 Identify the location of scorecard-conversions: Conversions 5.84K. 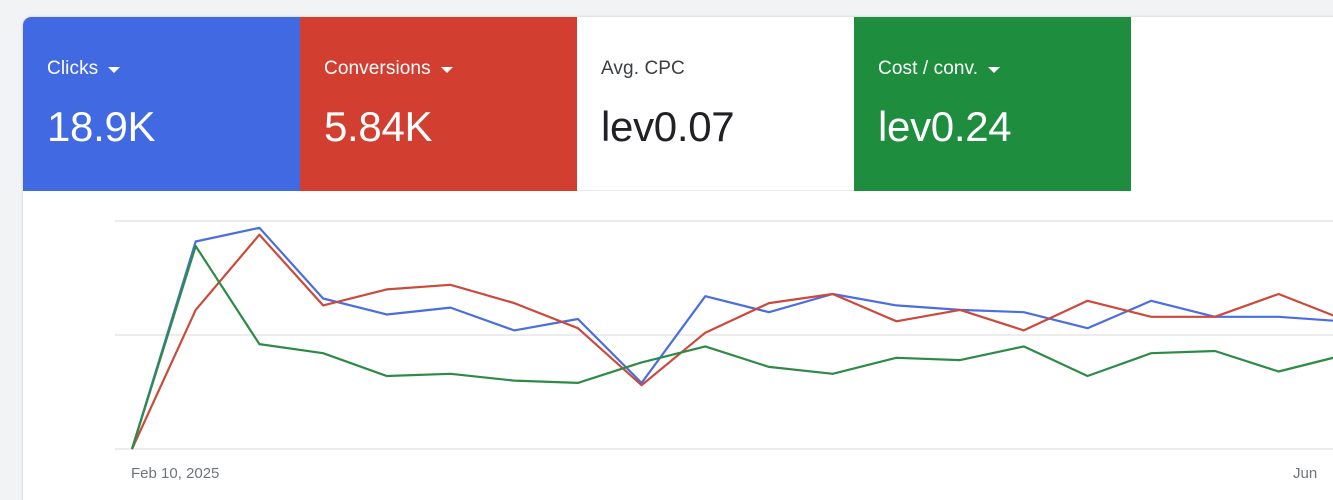
(438, 104).